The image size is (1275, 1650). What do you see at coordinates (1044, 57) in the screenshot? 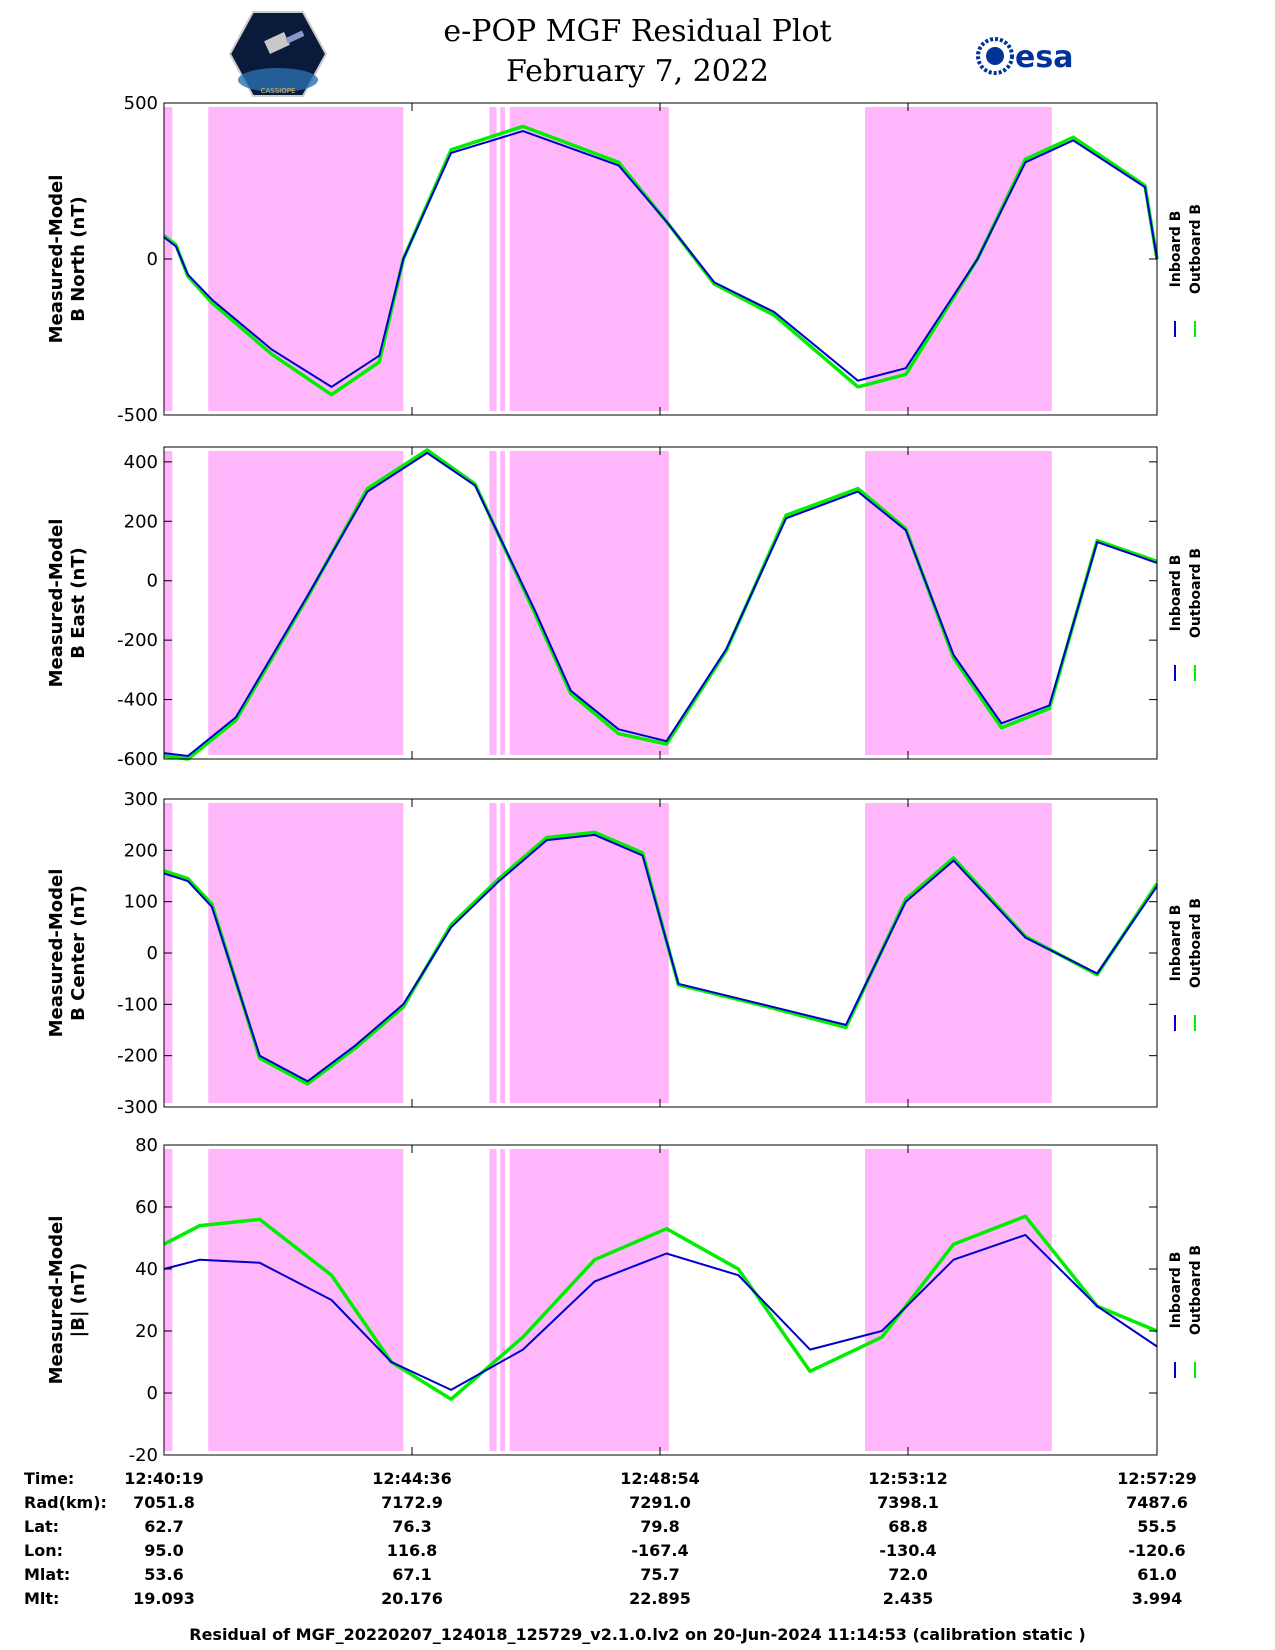
I see `esa-logo-text: esa` at bounding box center [1044, 57].